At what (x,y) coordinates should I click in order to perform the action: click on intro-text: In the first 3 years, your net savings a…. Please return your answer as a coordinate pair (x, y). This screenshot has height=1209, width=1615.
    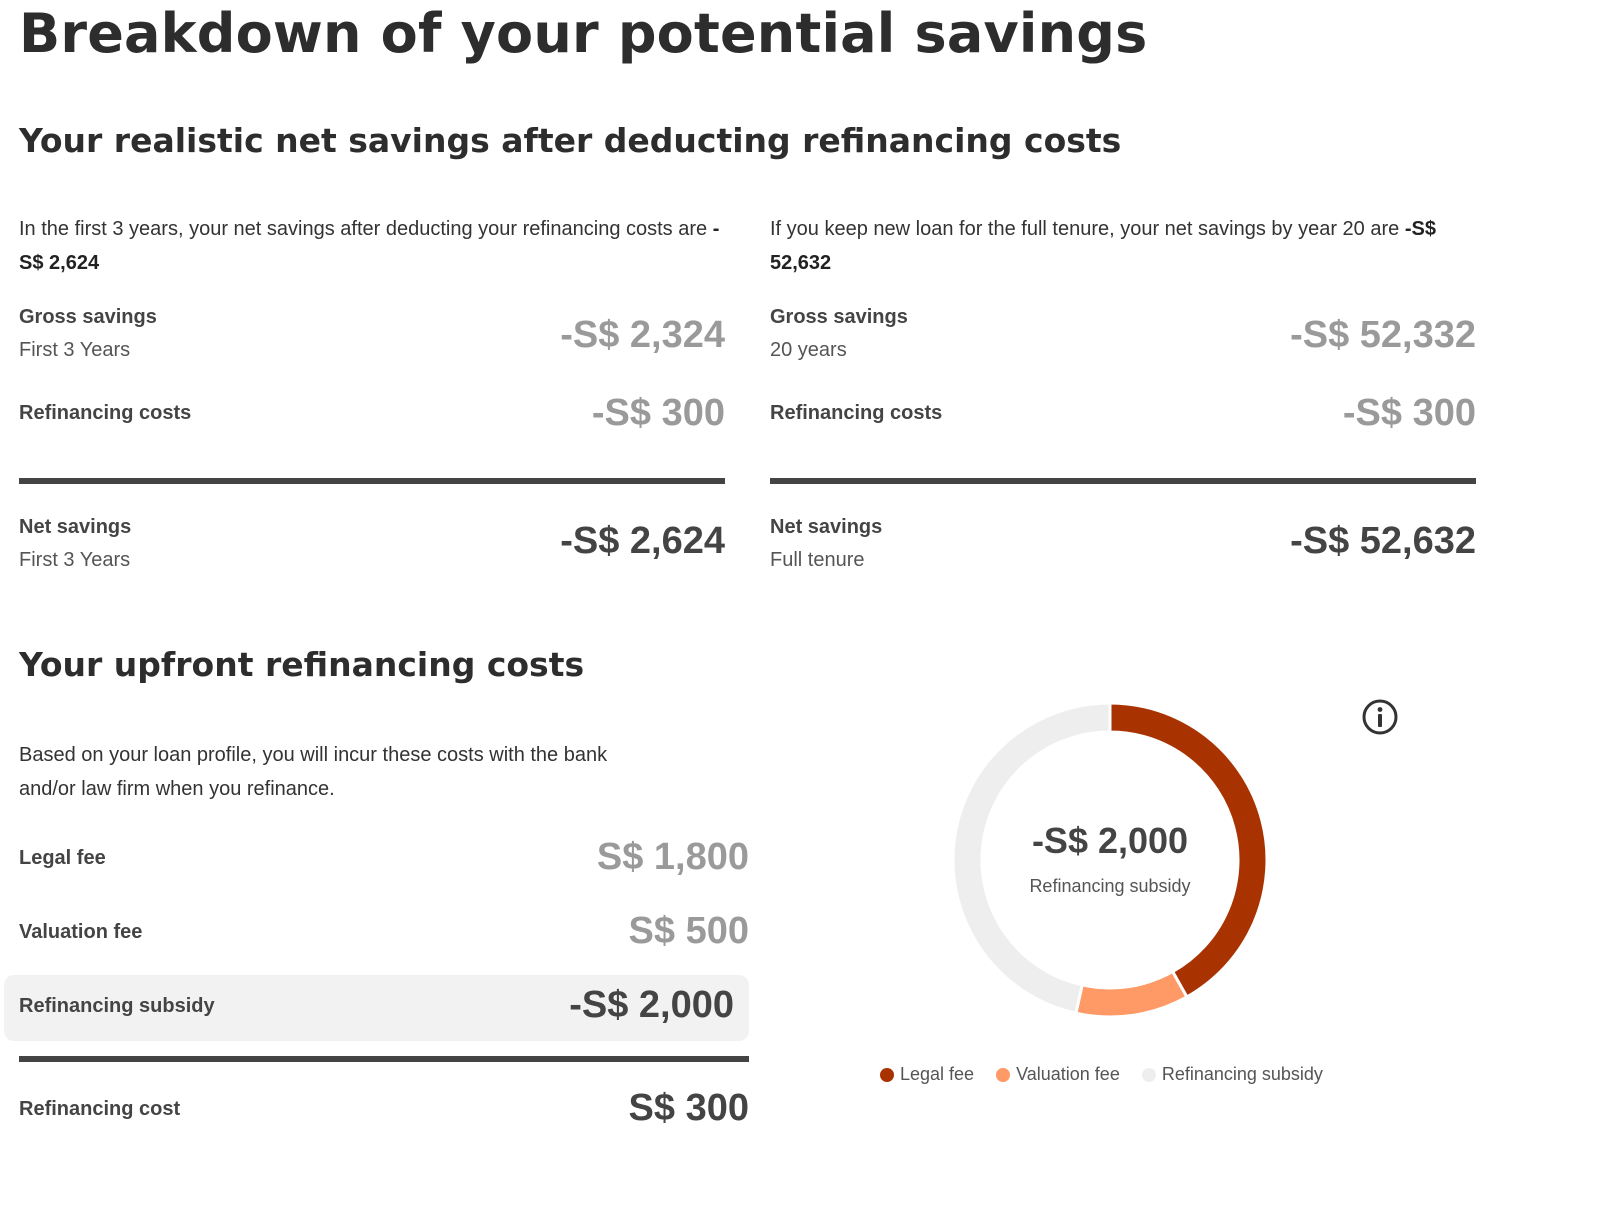
    Looking at the image, I should click on (366, 229).